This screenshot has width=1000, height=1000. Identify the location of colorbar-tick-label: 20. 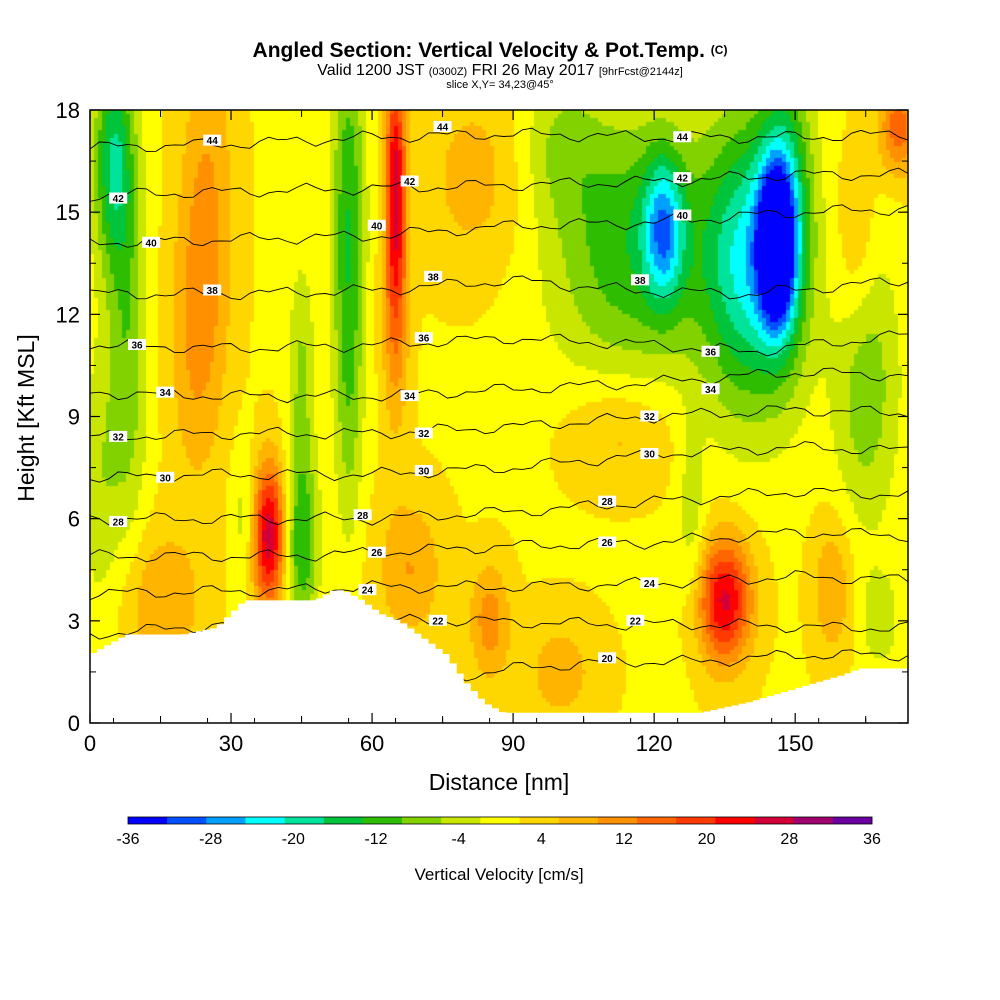
(707, 839).